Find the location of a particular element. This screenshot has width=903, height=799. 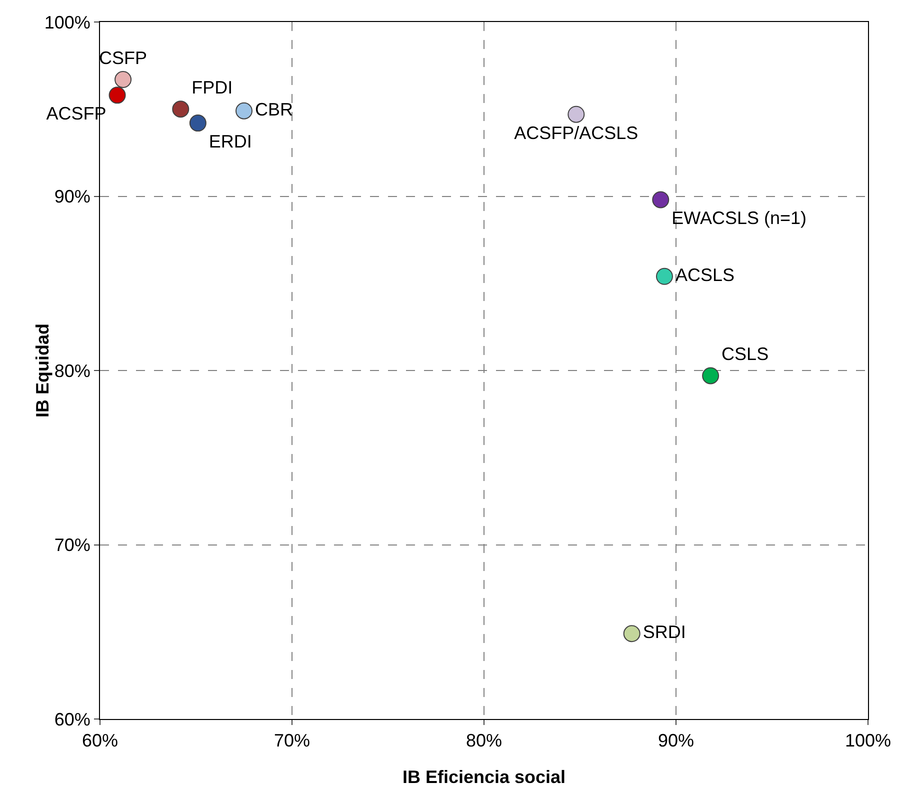

x-tick-label: 80% is located at coordinates (484, 740).